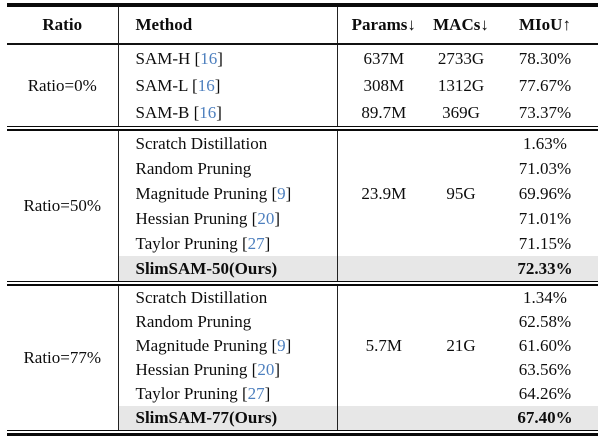 The width and height of the screenshot is (603, 444). What do you see at coordinates (545, 58) in the screenshot?
I see `miou-cell: 78.30%` at bounding box center [545, 58].